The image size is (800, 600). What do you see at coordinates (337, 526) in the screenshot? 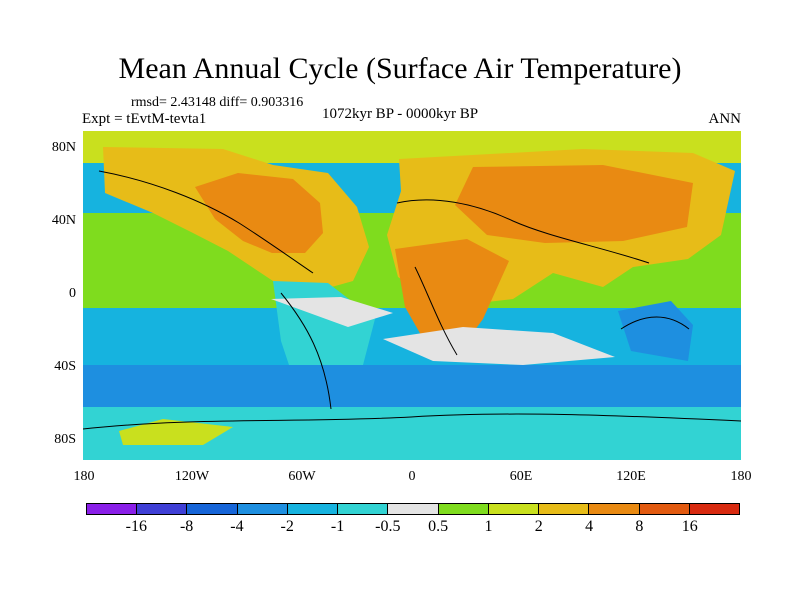
I see `colorbar-label: -1` at bounding box center [337, 526].